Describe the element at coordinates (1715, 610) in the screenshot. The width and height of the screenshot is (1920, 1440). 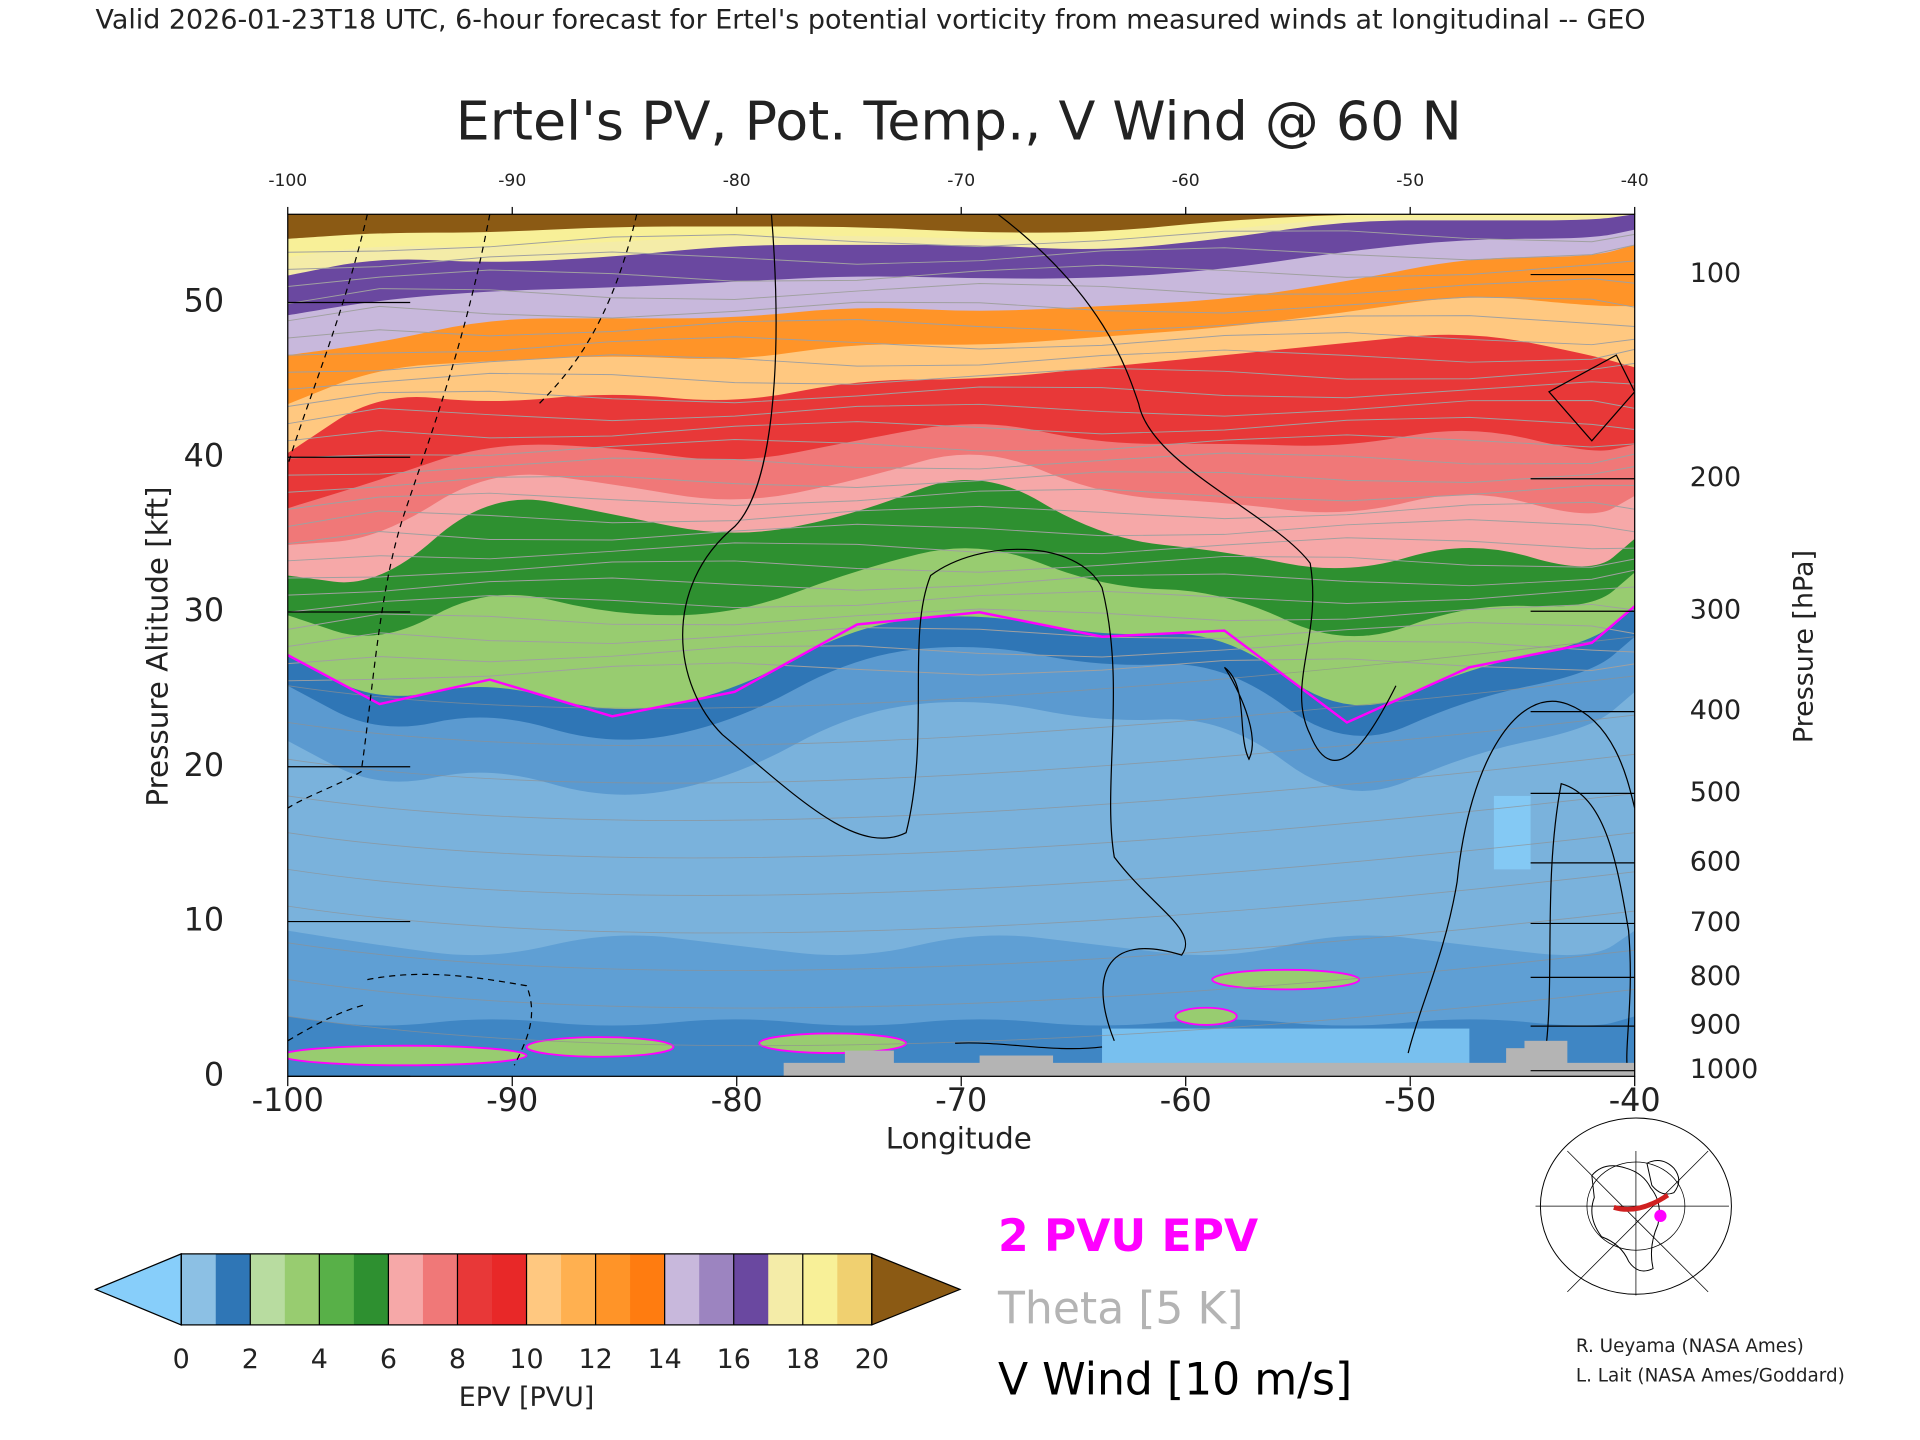
I see `y2-tick-label: 300` at that location.